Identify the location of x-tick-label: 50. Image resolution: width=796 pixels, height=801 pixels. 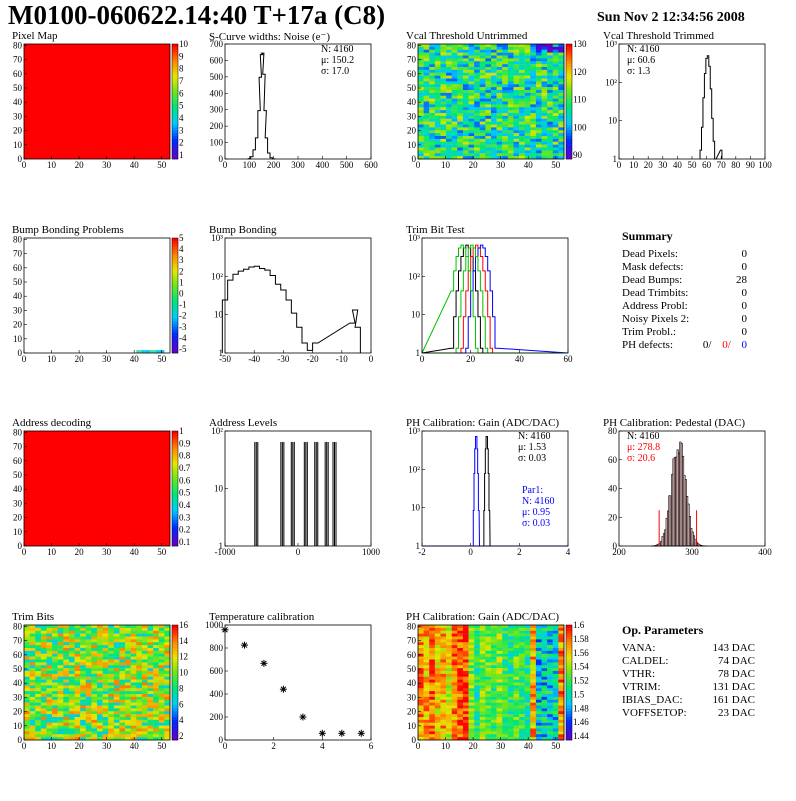
(556, 746).